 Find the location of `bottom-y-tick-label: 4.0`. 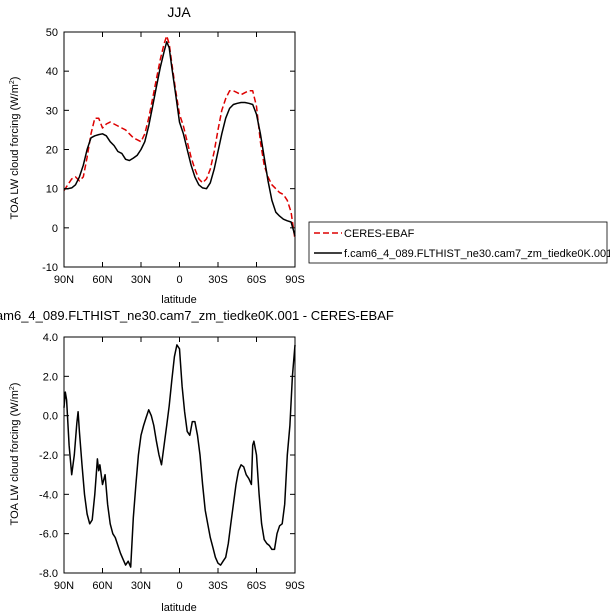

bottom-y-tick-label: 4.0 is located at coordinates (50, 338).